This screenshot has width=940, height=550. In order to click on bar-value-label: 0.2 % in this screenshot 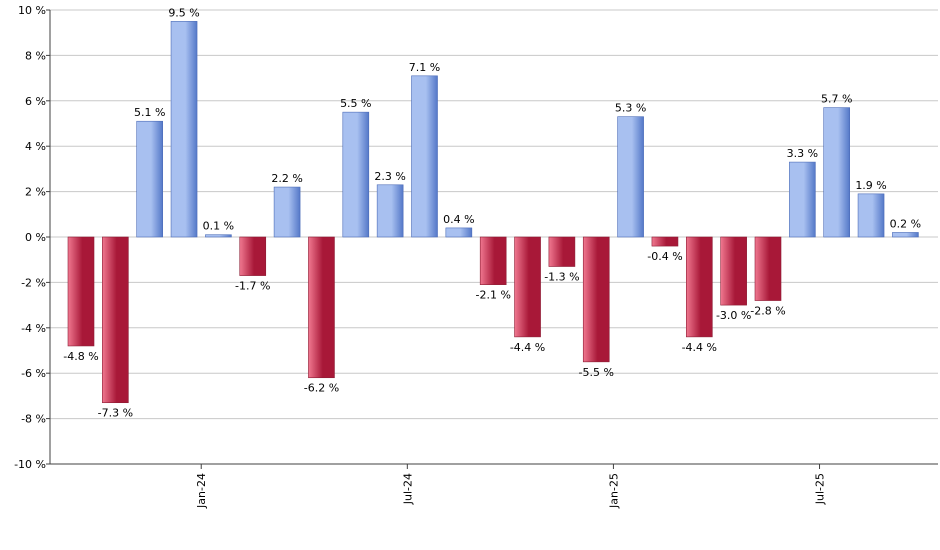, I will do `click(905, 223)`.